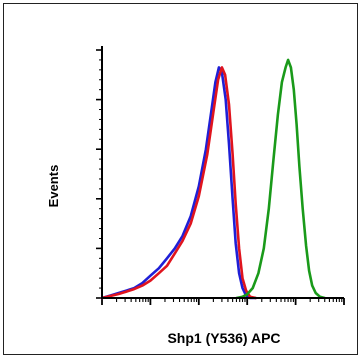  Describe the element at coordinates (223, 338) in the screenshot. I see `x-axis-label: Shp1 (Y536) APC` at that location.